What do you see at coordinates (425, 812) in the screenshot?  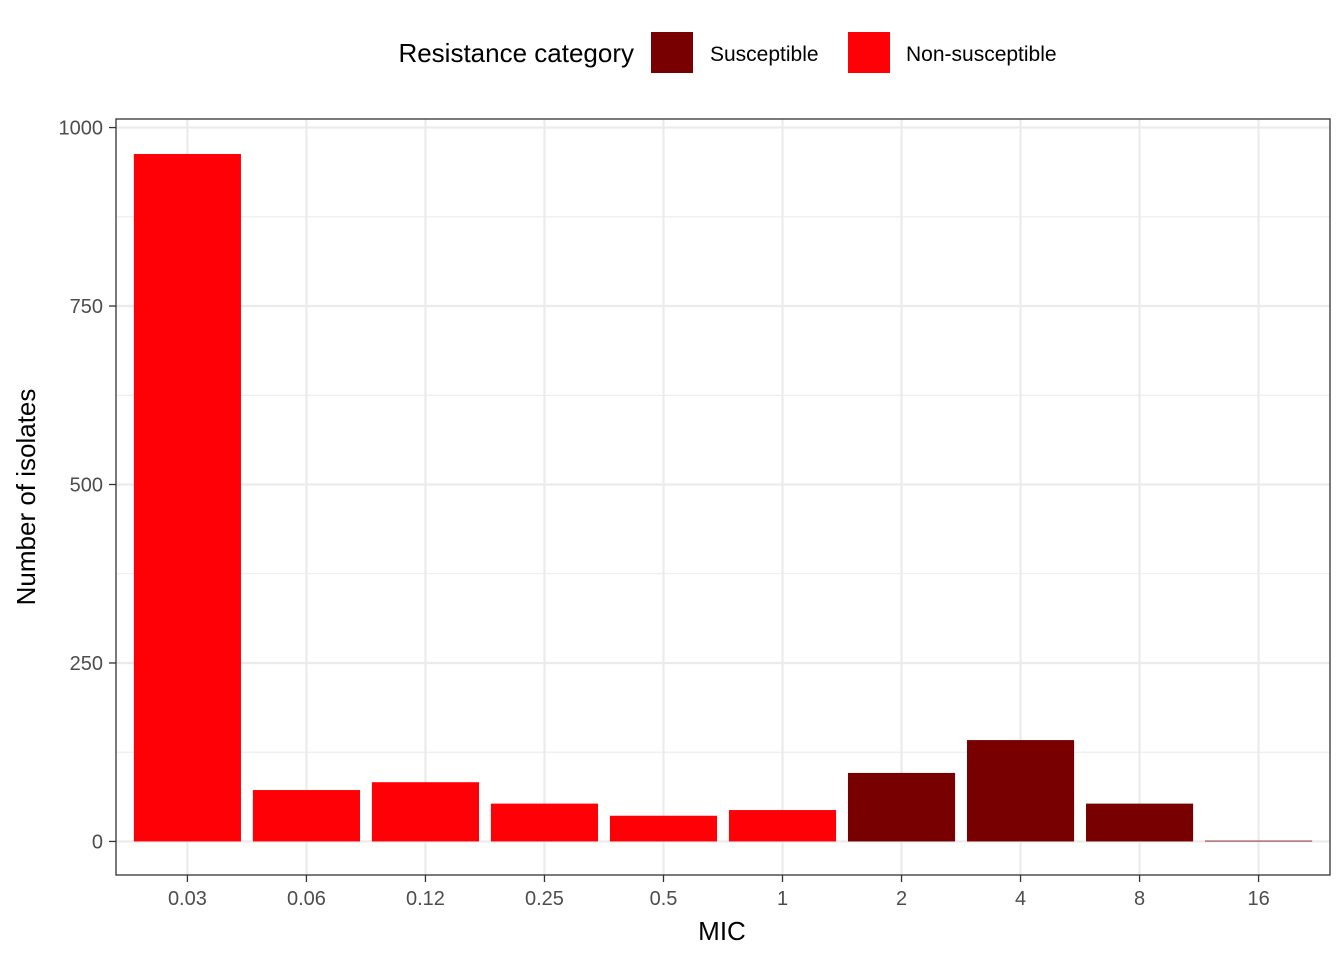 I see `bar-0.12` at bounding box center [425, 812].